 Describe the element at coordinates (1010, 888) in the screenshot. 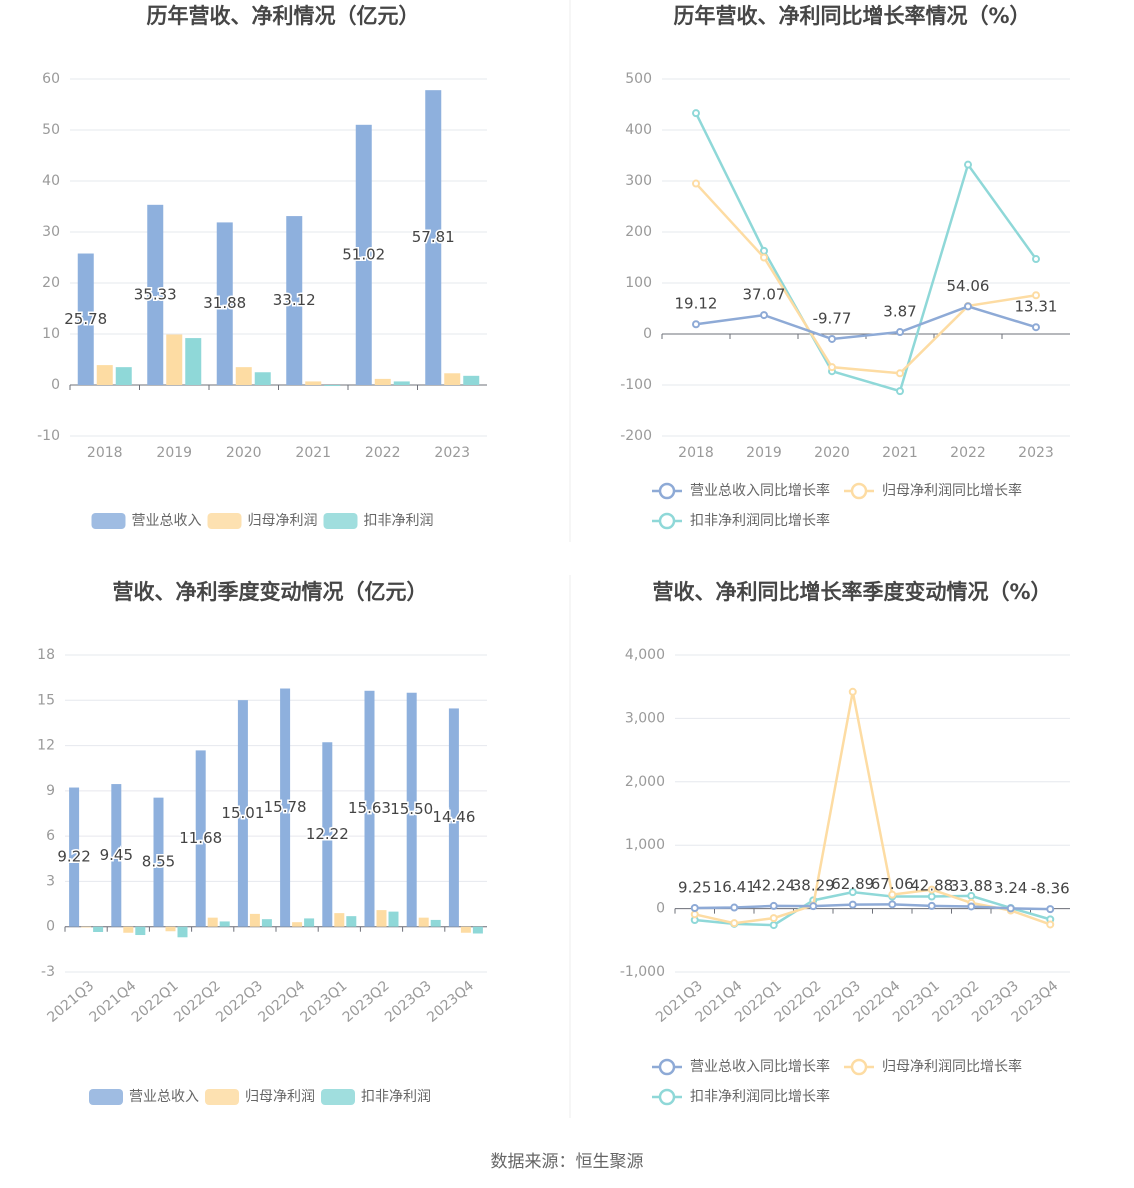

I see `data-label: 3.24` at that location.